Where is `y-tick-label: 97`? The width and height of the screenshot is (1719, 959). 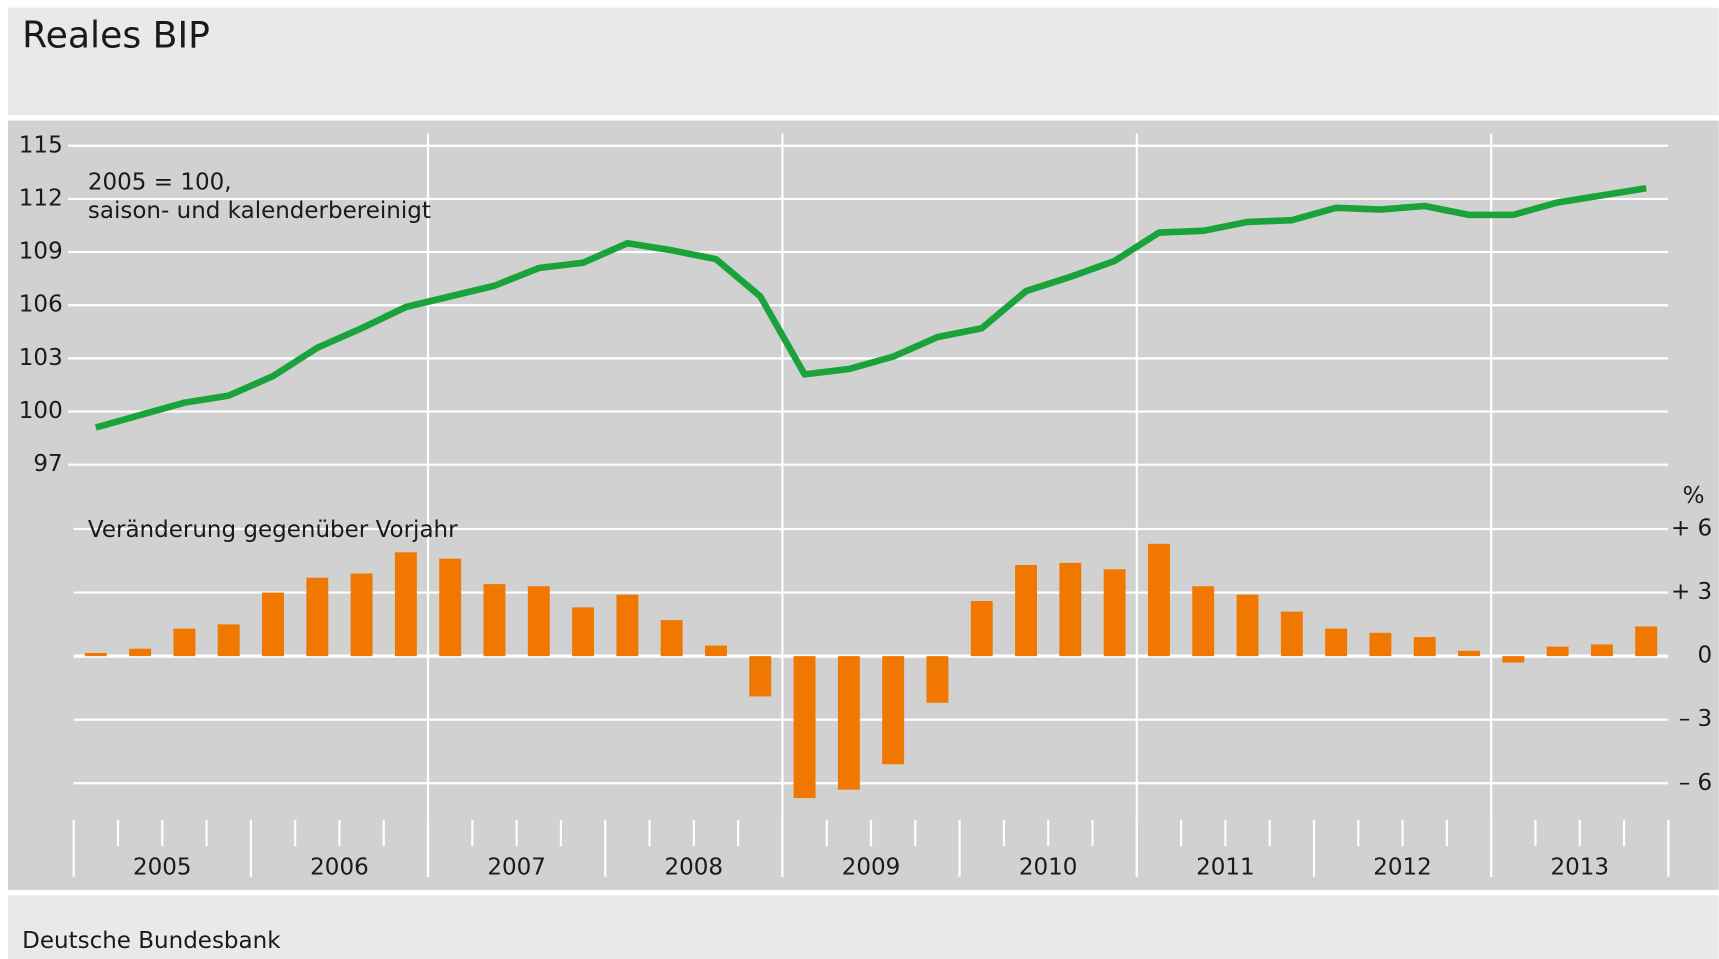
y-tick-label: 97 is located at coordinates (47, 464).